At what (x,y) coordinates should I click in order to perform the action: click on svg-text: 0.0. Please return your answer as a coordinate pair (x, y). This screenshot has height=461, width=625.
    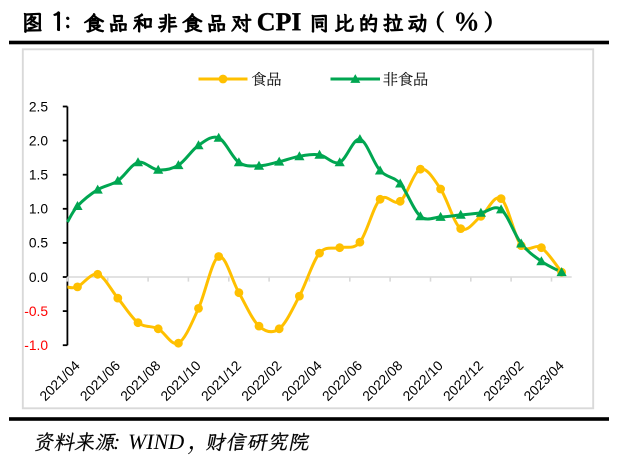
    Looking at the image, I should click on (39, 277).